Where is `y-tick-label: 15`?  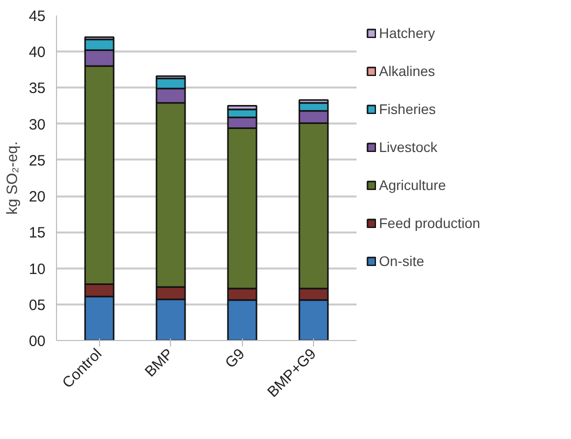 y-tick-label: 15 is located at coordinates (37, 233).